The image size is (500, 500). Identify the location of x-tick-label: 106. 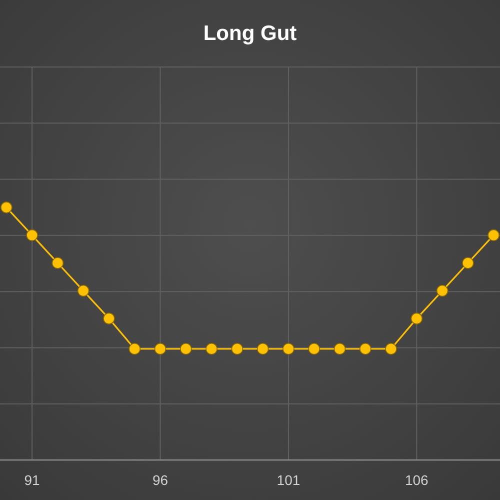
(416, 480).